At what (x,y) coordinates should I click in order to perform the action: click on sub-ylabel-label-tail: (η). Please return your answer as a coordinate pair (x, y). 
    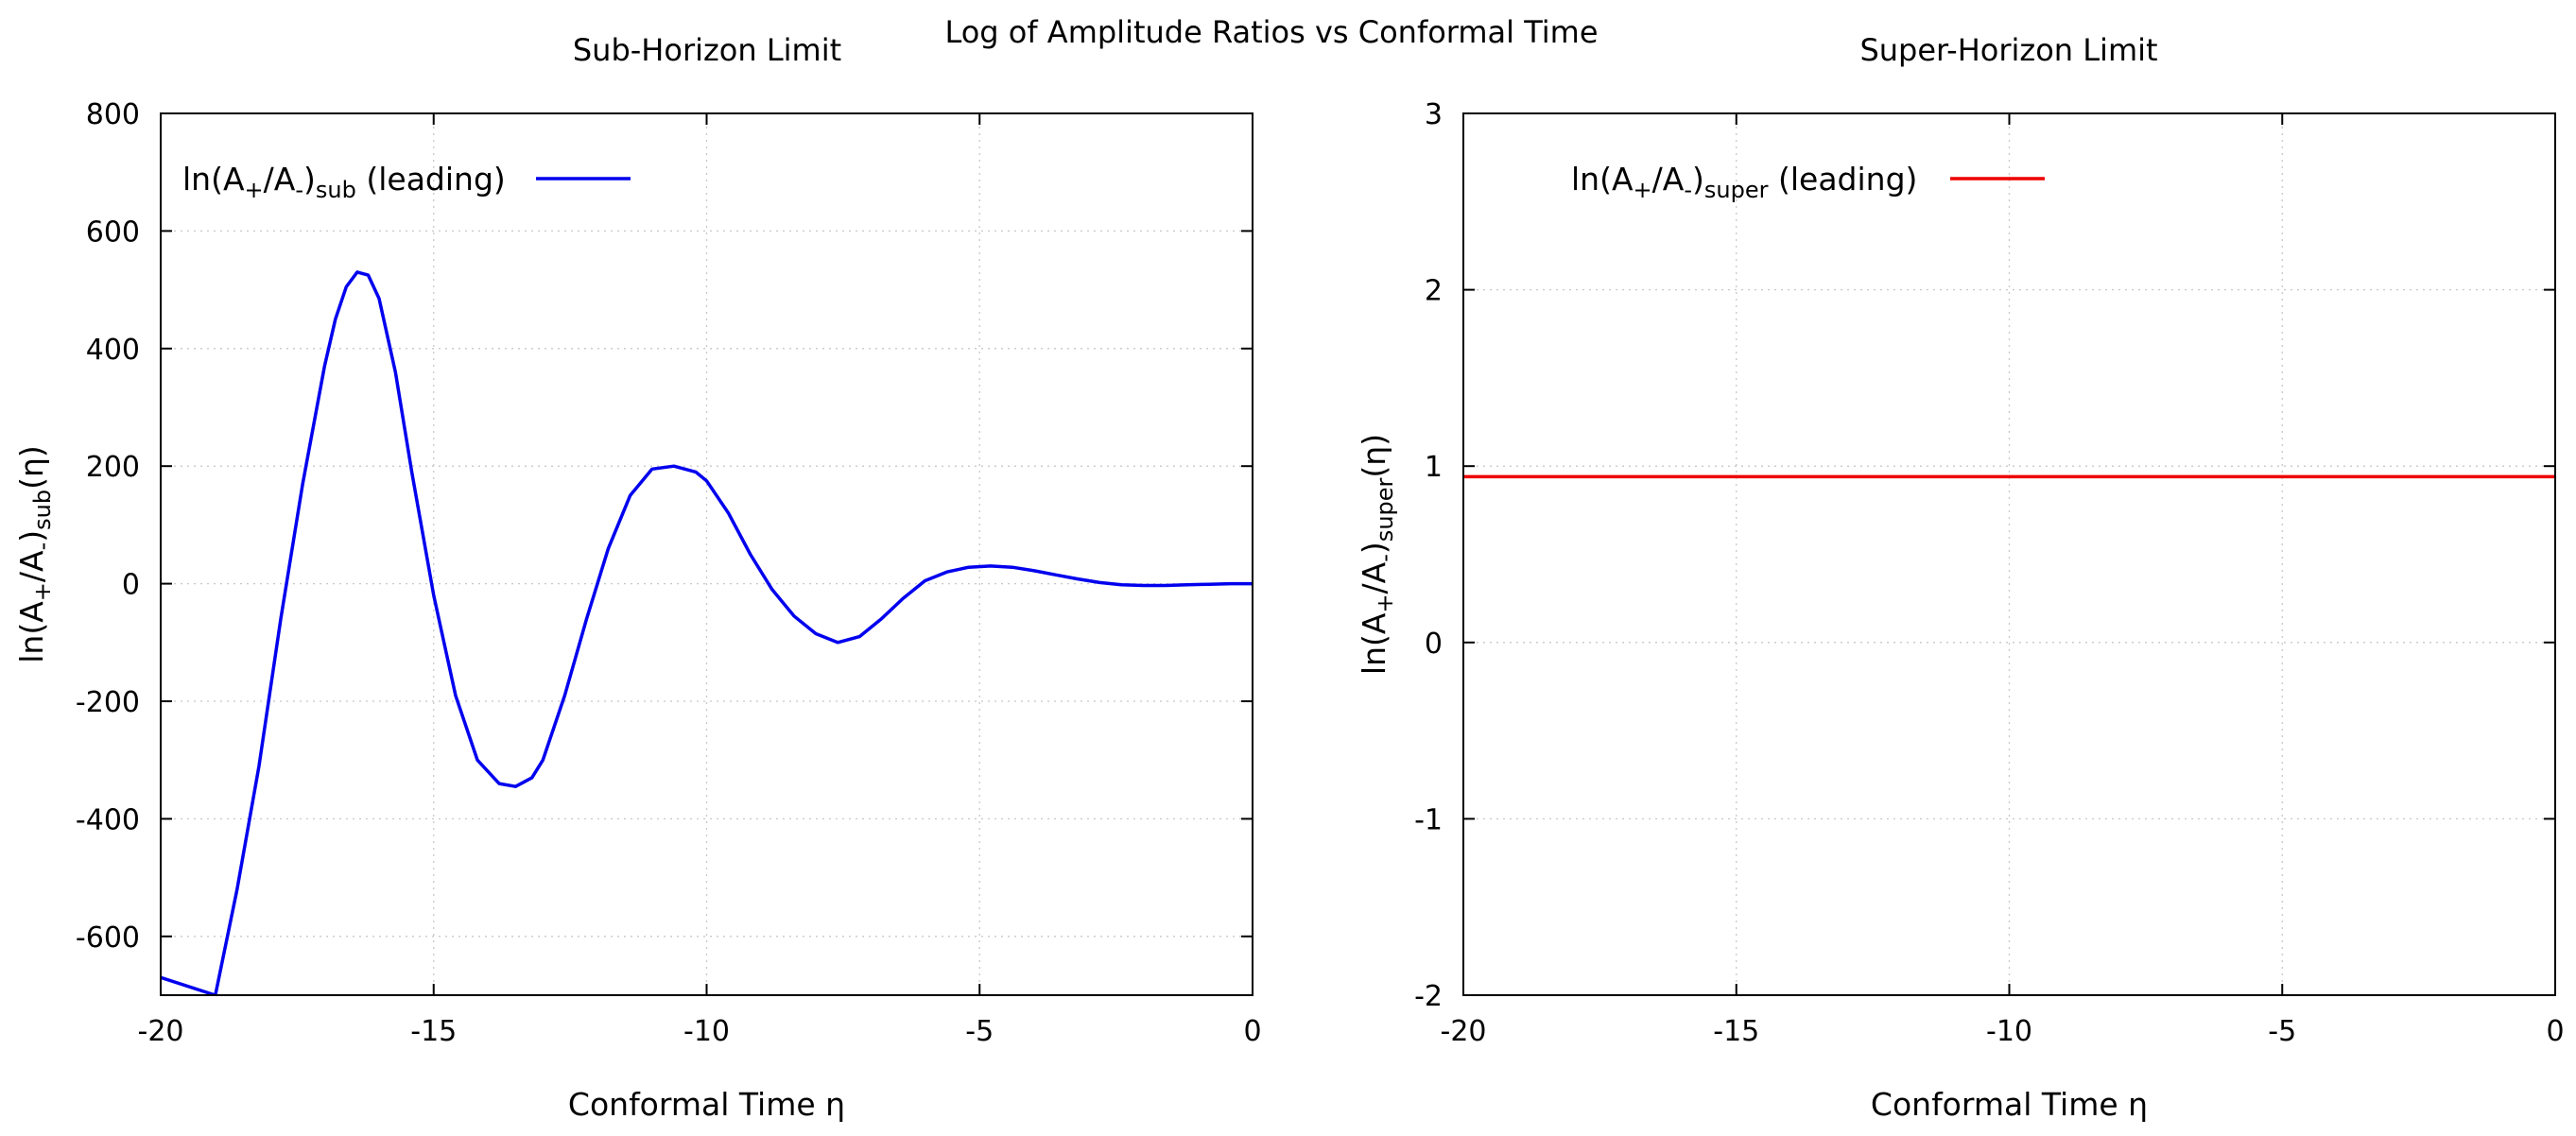
    Looking at the image, I should click on (31, 467).